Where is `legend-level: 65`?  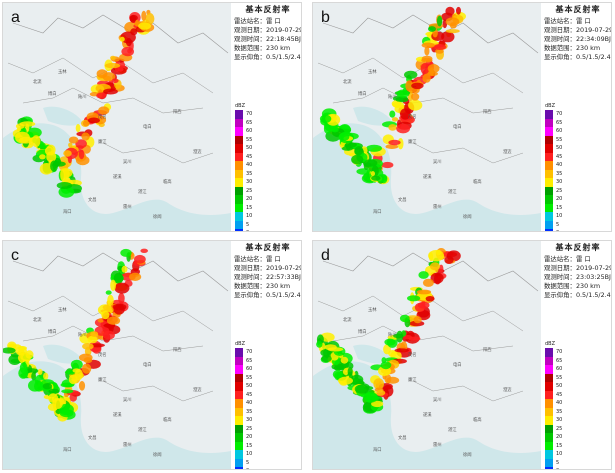
legend-level: 65 is located at coordinates (252, 122).